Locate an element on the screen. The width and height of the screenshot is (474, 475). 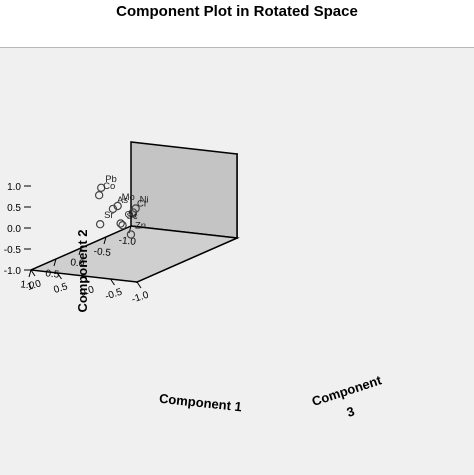
y-axis-label: Component 2 is located at coordinates (82, 270).